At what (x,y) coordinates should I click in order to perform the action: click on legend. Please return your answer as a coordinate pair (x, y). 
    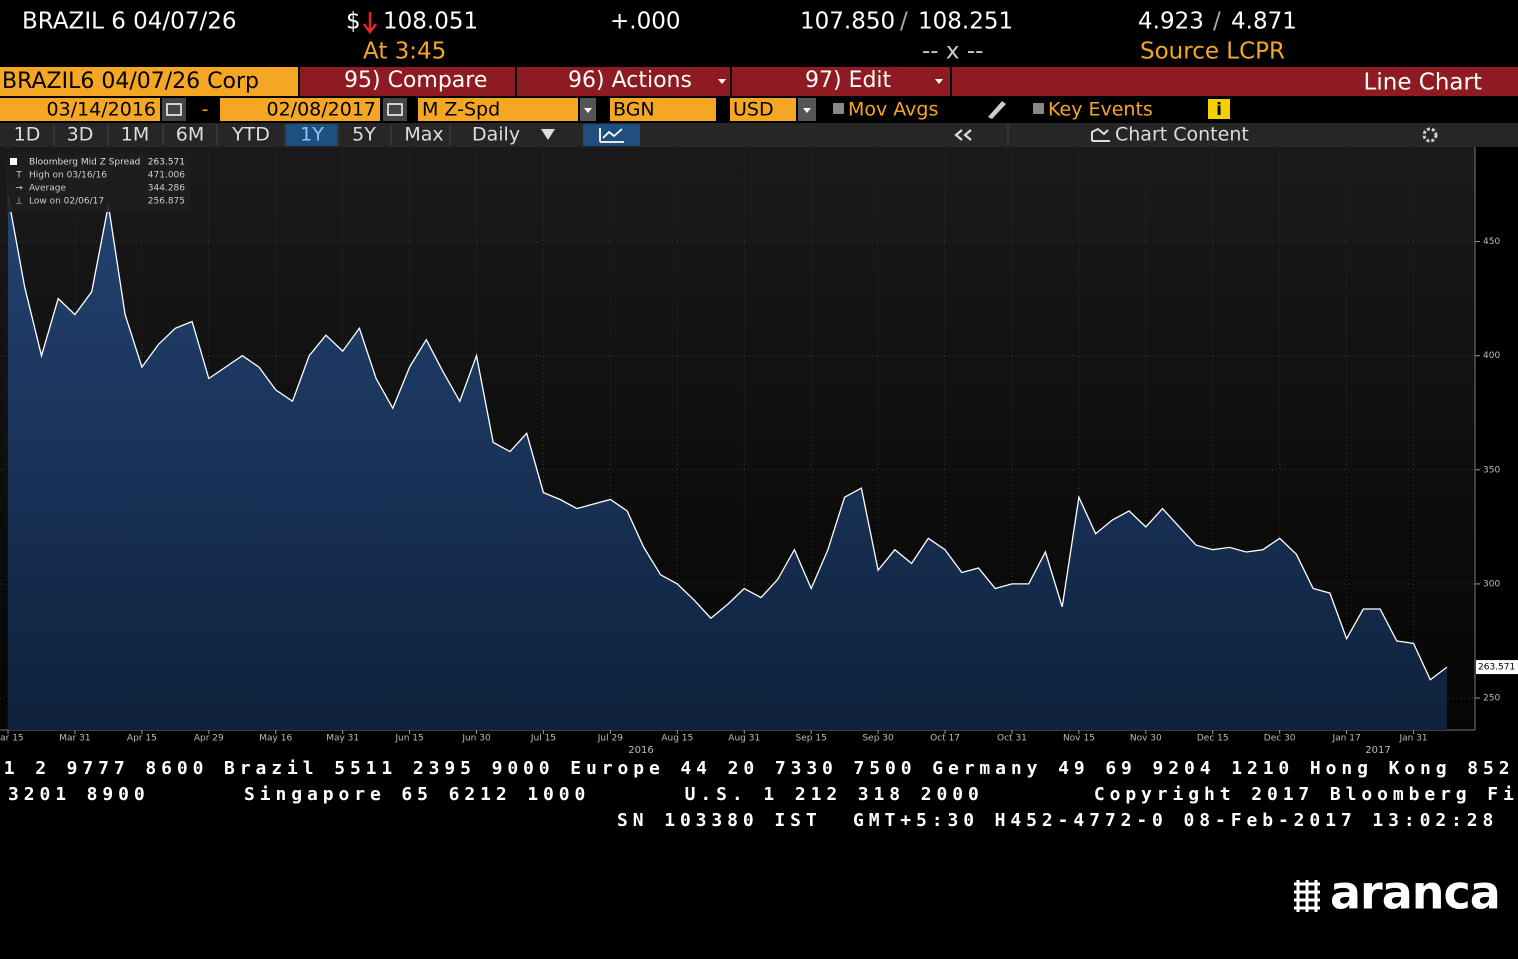
    Looking at the image, I should click on (98, 183).